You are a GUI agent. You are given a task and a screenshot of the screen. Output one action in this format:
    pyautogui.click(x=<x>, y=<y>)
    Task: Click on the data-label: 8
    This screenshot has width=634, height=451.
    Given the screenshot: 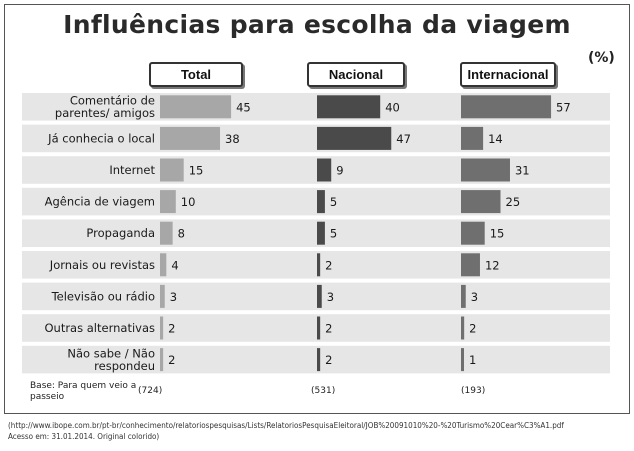 What is the action you would take?
    pyautogui.click(x=181, y=234)
    